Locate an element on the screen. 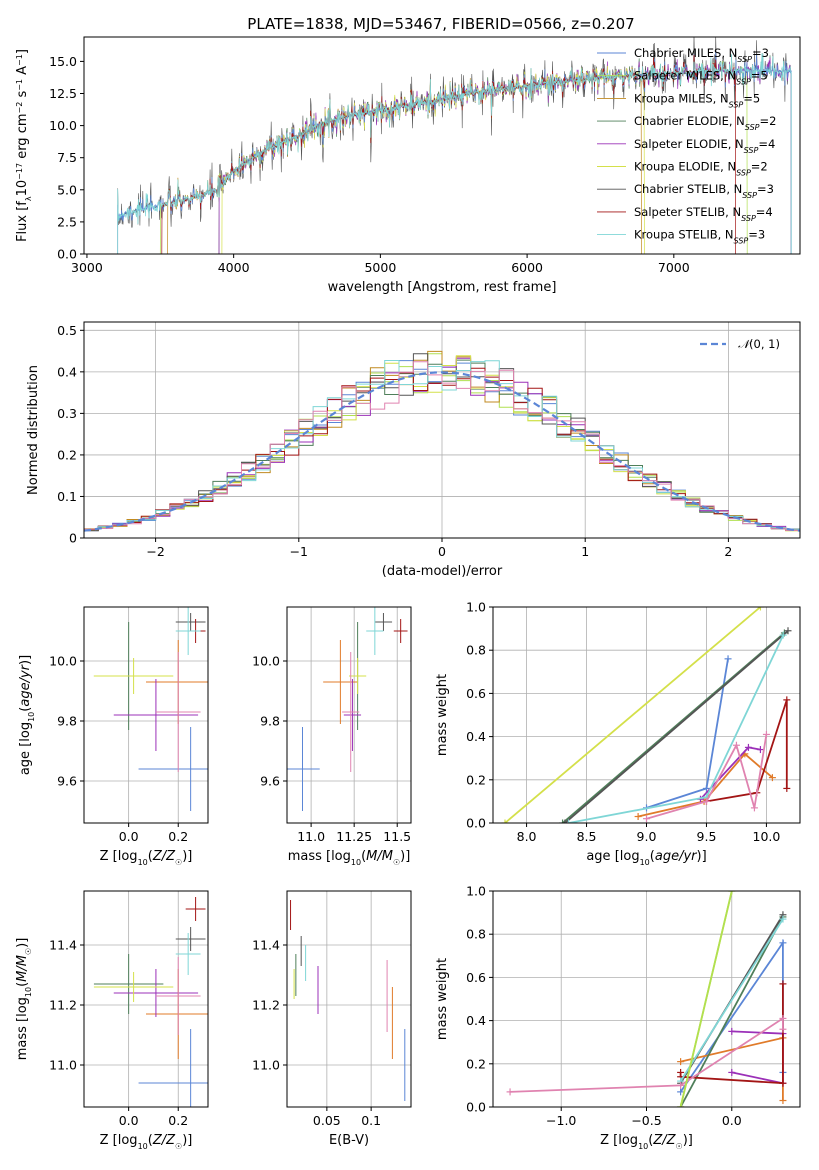 The image size is (819, 1170). y-tick-label: 0.3 is located at coordinates (67, 413).